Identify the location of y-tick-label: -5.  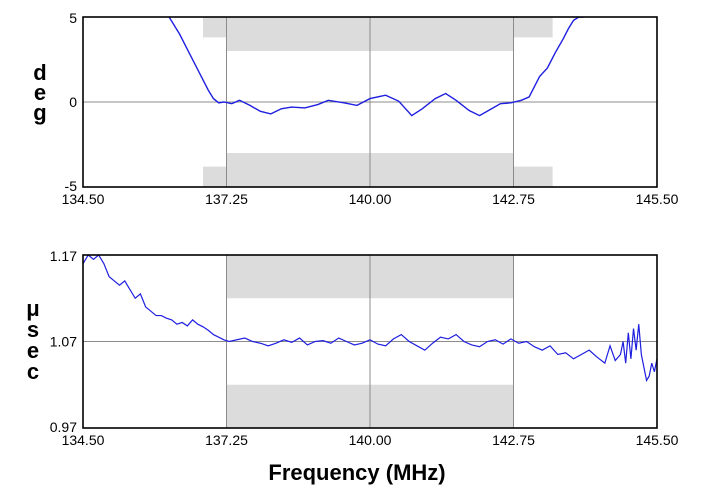
(71, 186).